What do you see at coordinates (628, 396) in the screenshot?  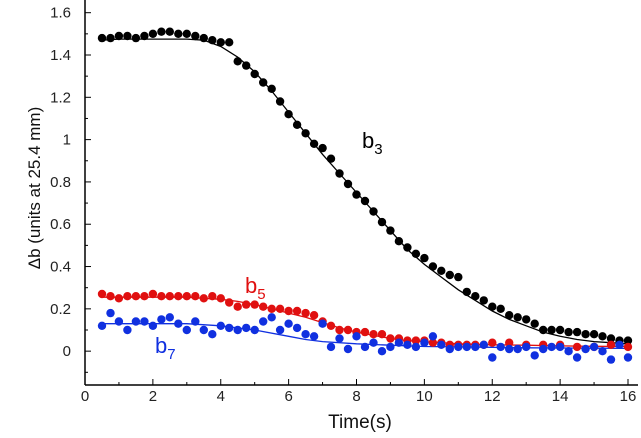 I see `x-tick-label: 16` at bounding box center [628, 396].